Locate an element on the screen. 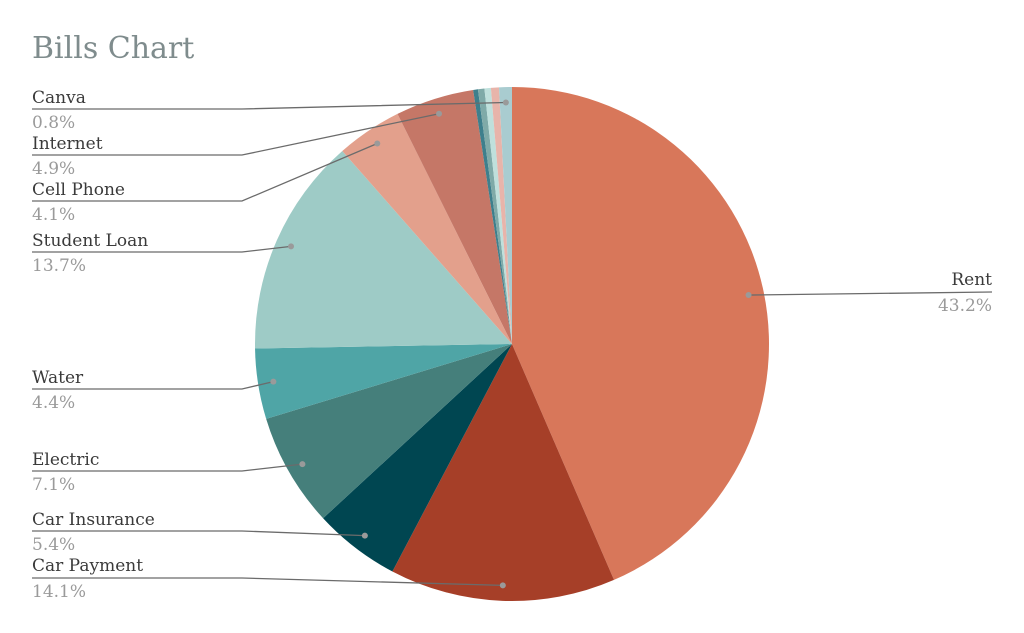  pie-slice-cell-phone is located at coordinates (427, 228).